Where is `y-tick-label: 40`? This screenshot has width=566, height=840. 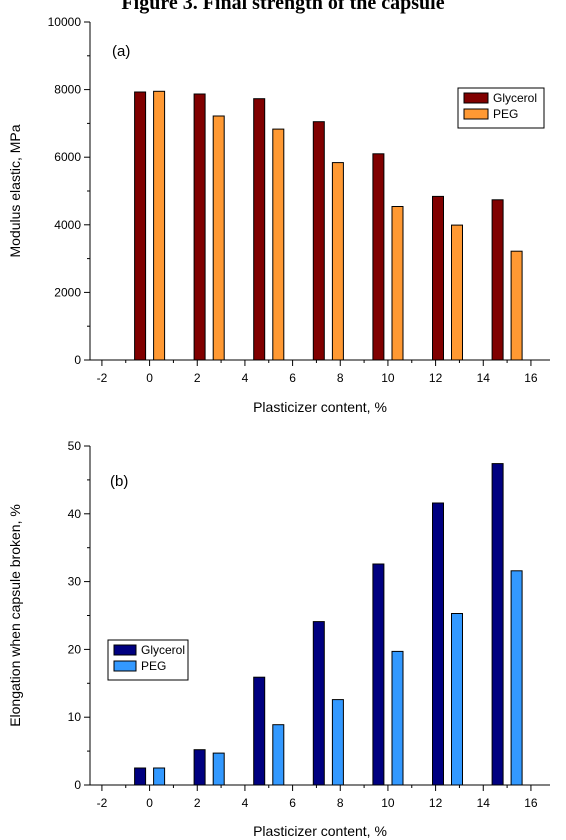 y-tick-label: 40 is located at coordinates (75, 514).